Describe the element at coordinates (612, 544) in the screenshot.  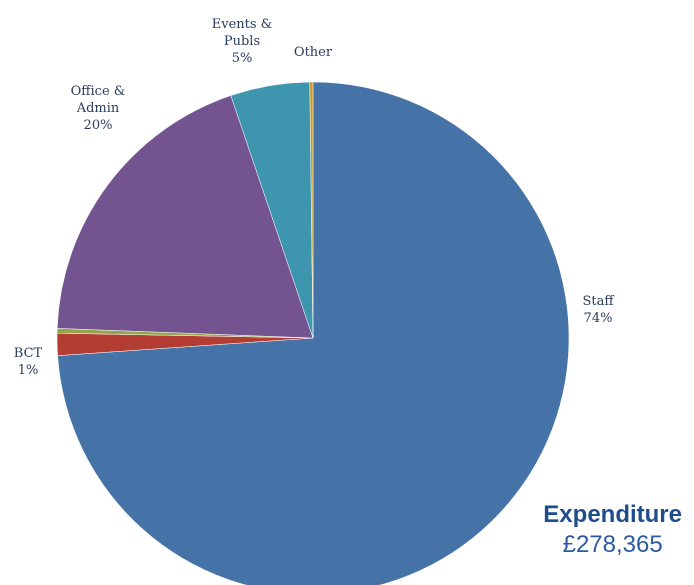
I see `chart-total-amount: £278,365` at that location.